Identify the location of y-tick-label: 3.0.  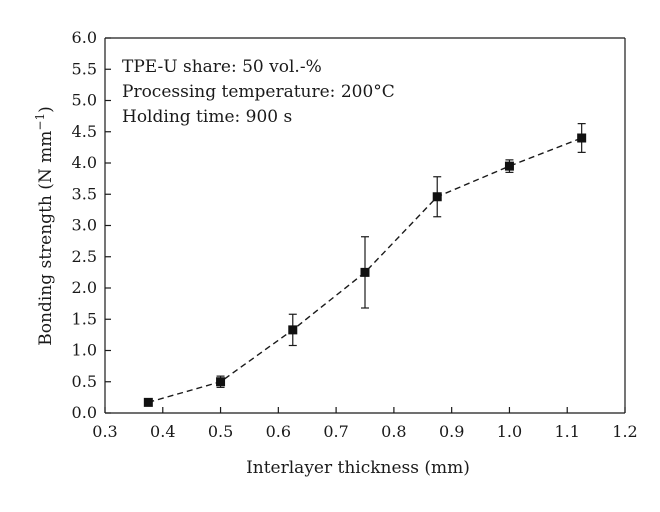
(84, 225).